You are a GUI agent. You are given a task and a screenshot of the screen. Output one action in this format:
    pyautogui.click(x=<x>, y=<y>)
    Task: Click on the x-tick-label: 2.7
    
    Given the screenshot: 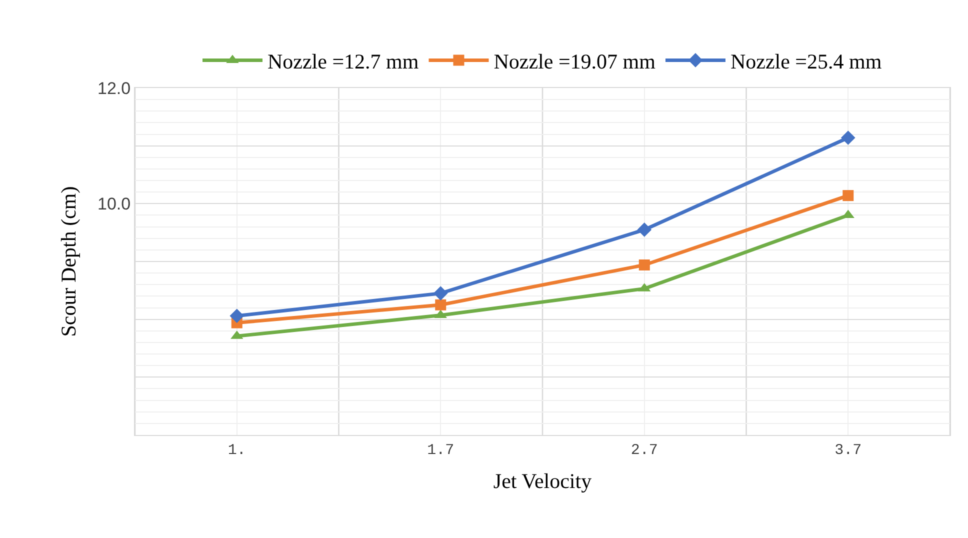 What is the action you would take?
    pyautogui.click(x=644, y=450)
    